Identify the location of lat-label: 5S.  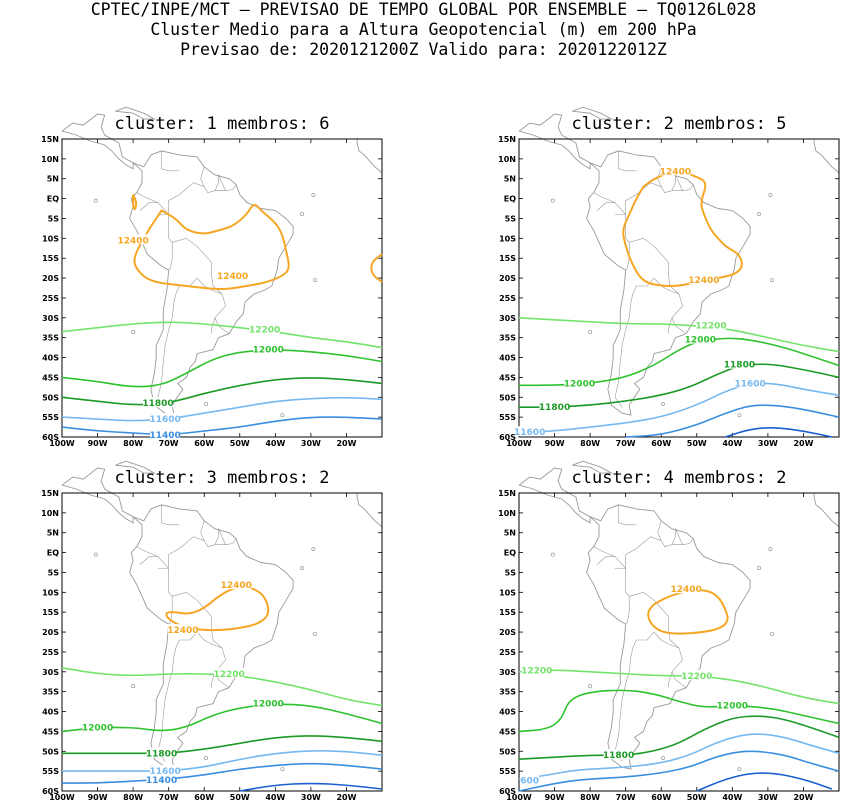
(54, 218).